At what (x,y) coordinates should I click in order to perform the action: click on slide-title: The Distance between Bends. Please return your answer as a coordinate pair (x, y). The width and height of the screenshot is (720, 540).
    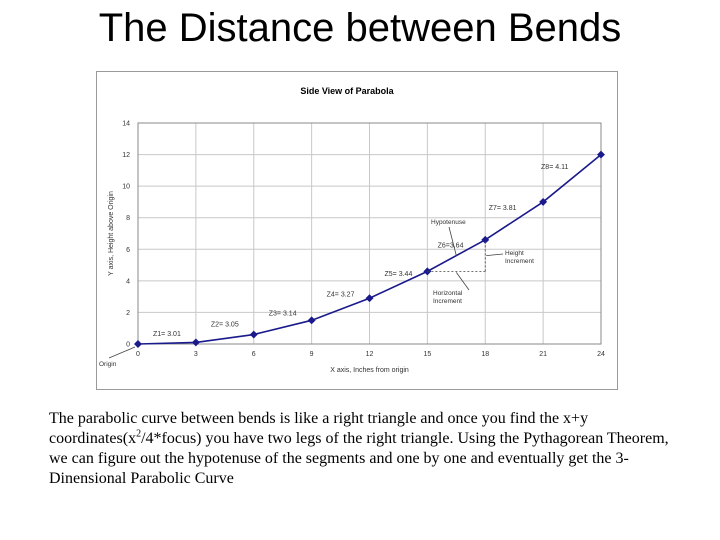
    Looking at the image, I should click on (360, 28).